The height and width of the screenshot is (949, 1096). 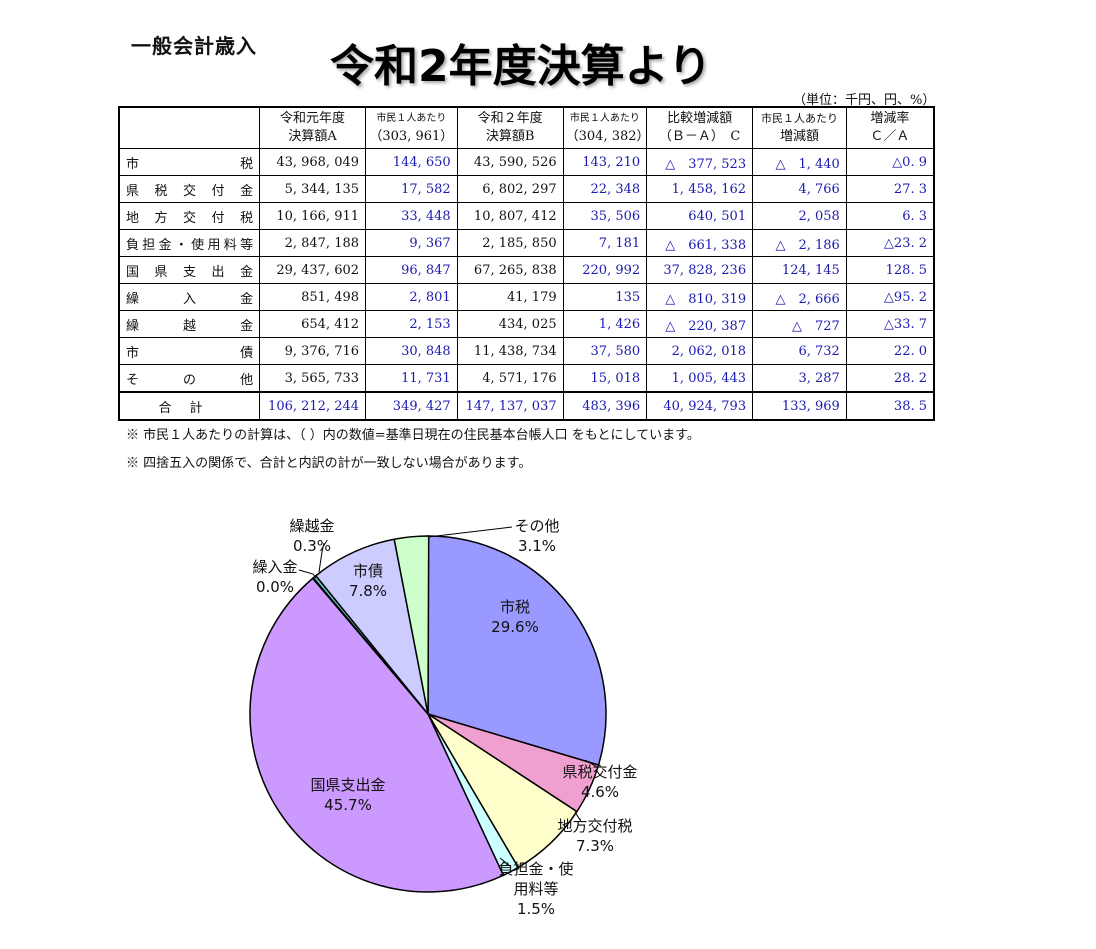 I want to click on row-label: 市債, so click(x=189, y=351).